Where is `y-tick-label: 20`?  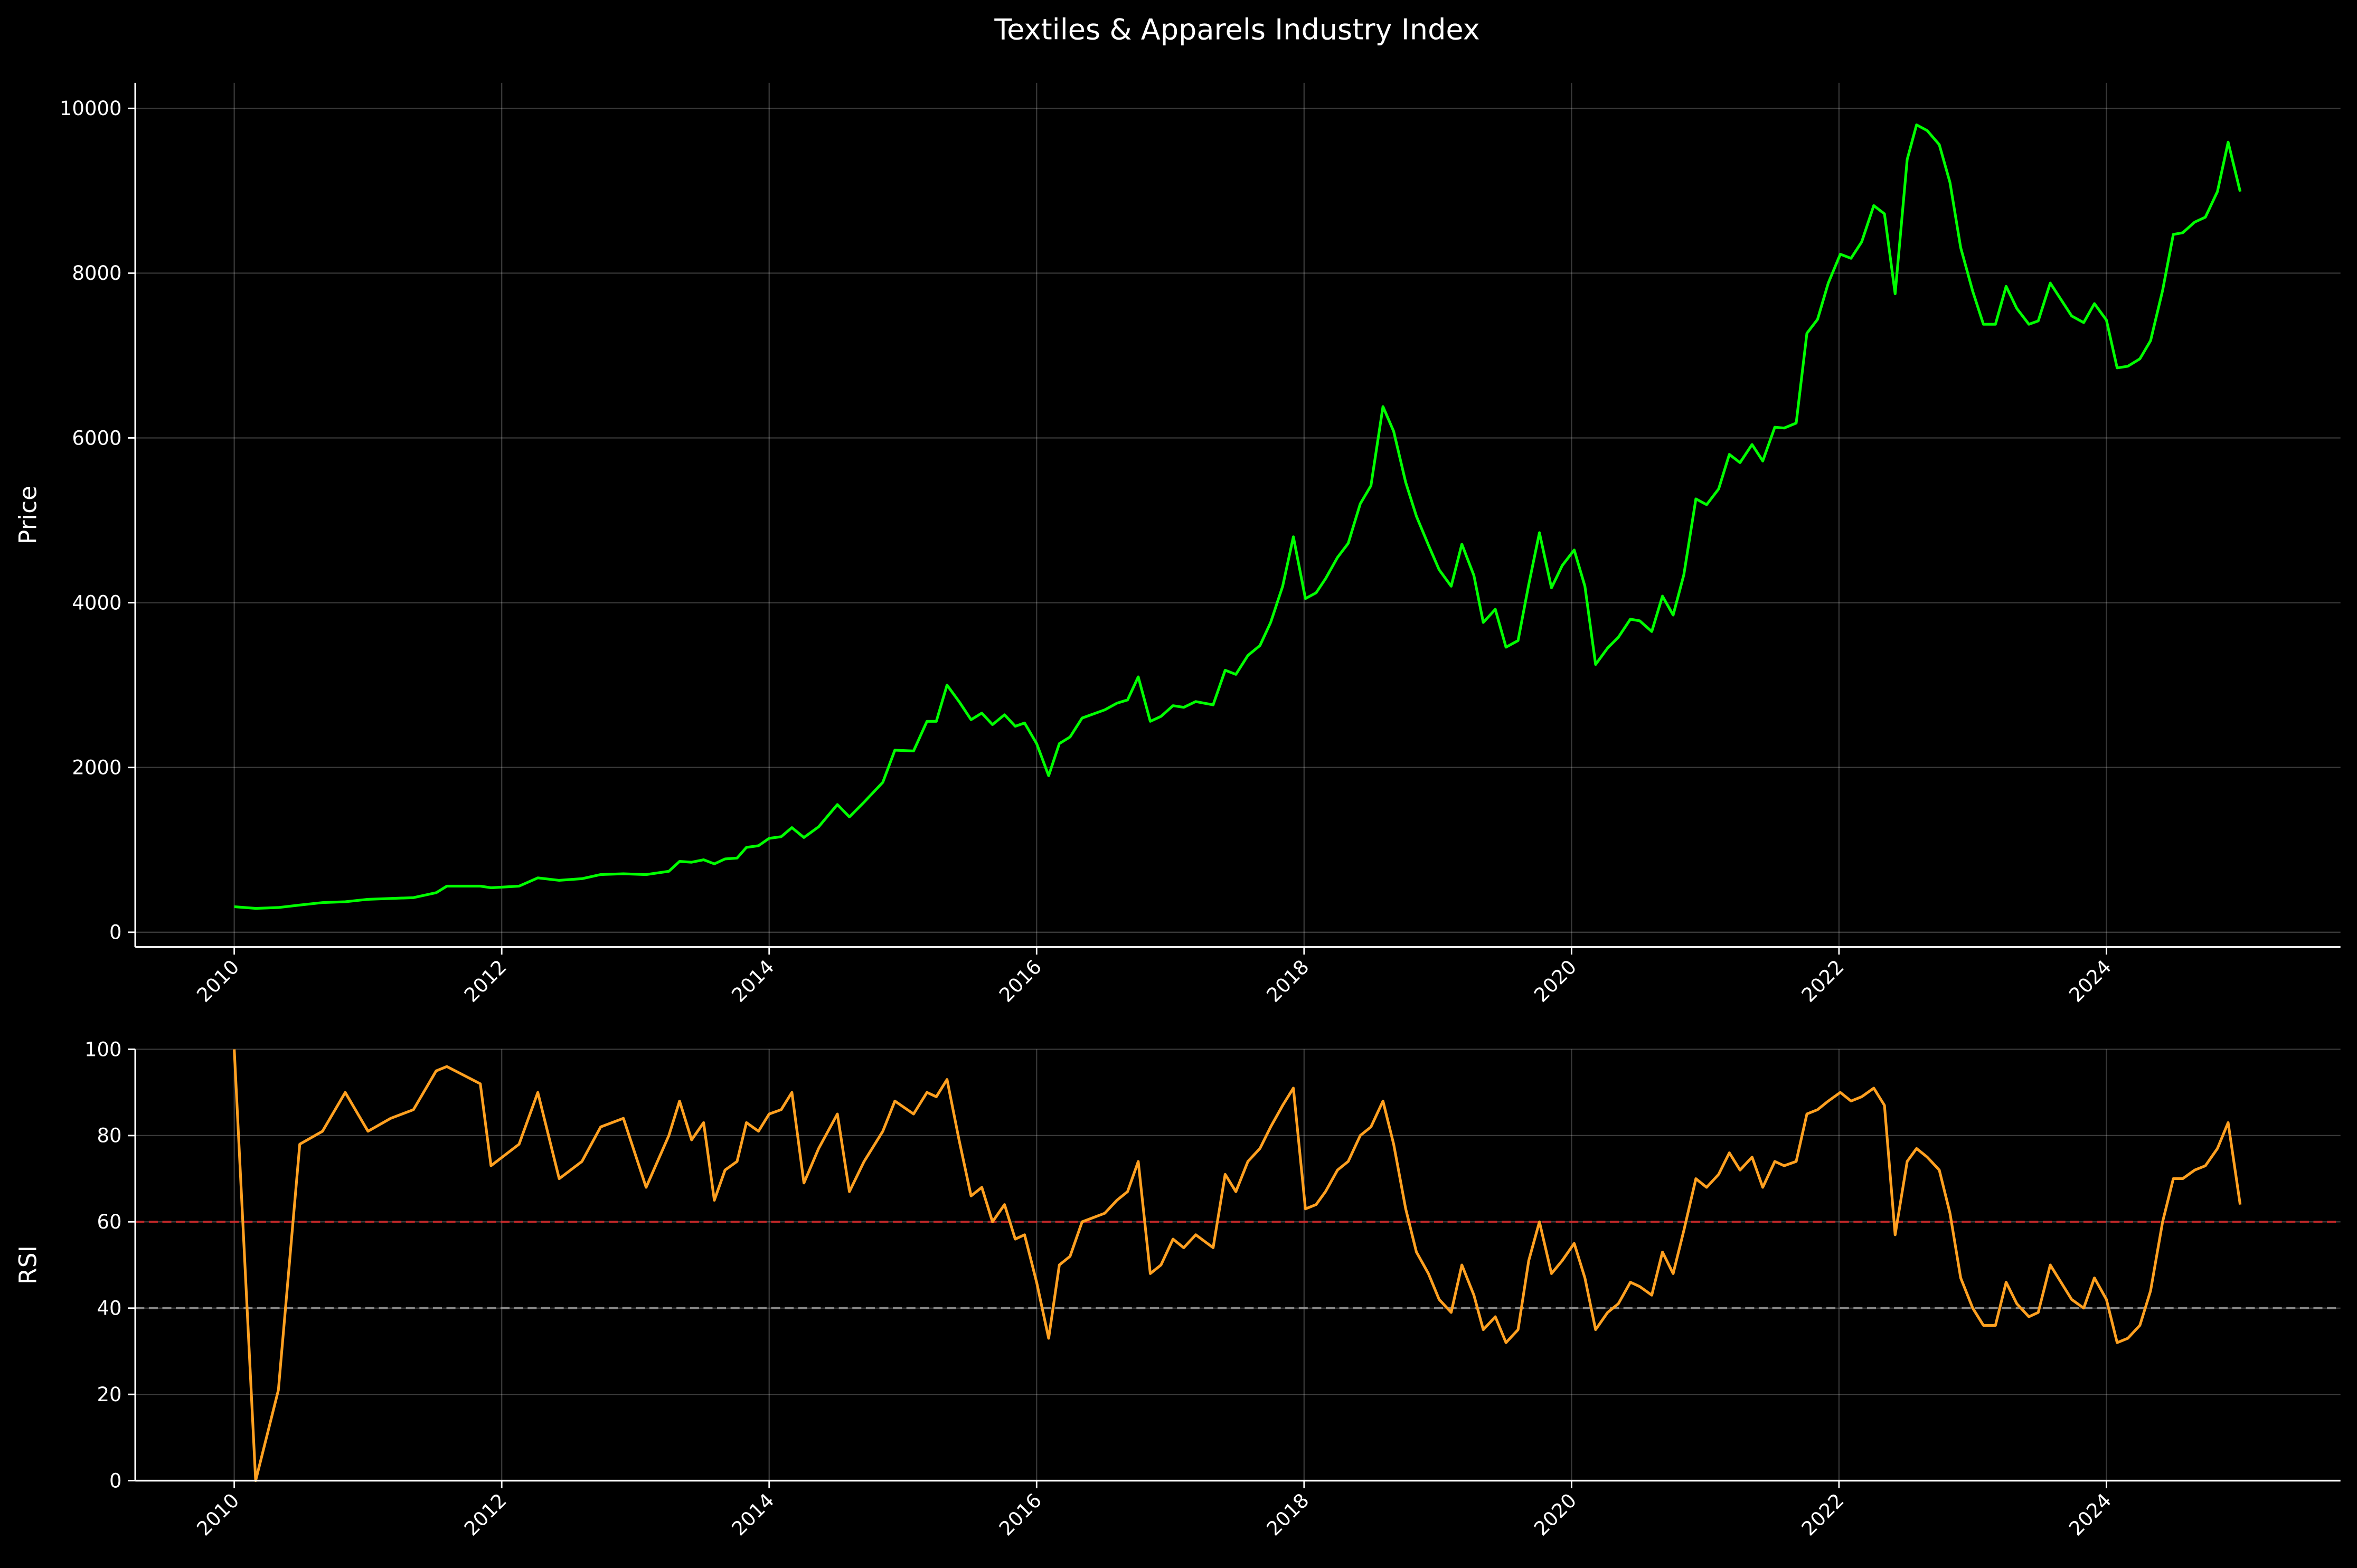 y-tick-label: 20 is located at coordinates (109, 1394).